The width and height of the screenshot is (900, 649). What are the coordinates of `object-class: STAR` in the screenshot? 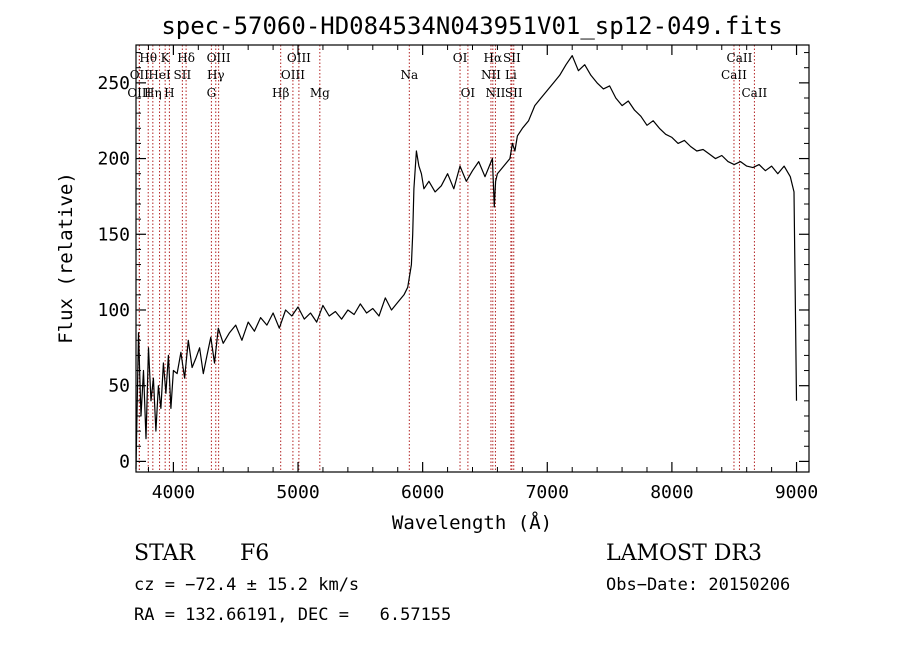 It's located at (165, 553).